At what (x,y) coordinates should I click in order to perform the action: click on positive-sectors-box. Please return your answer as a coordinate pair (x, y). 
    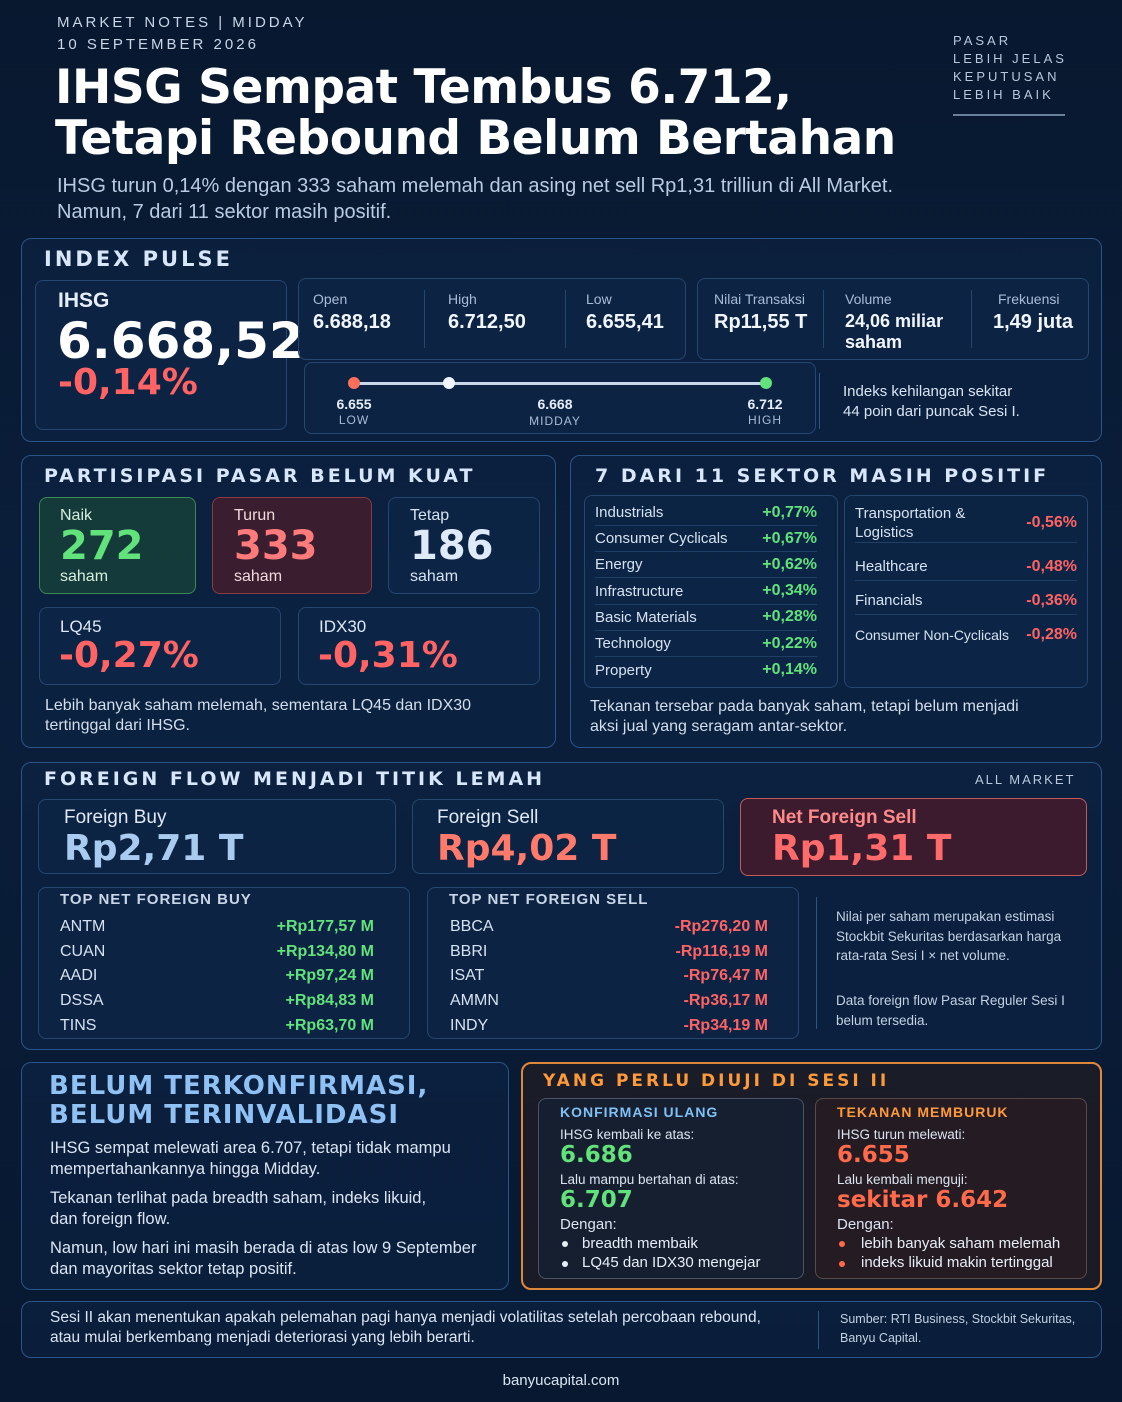
    Looking at the image, I should click on (711, 591).